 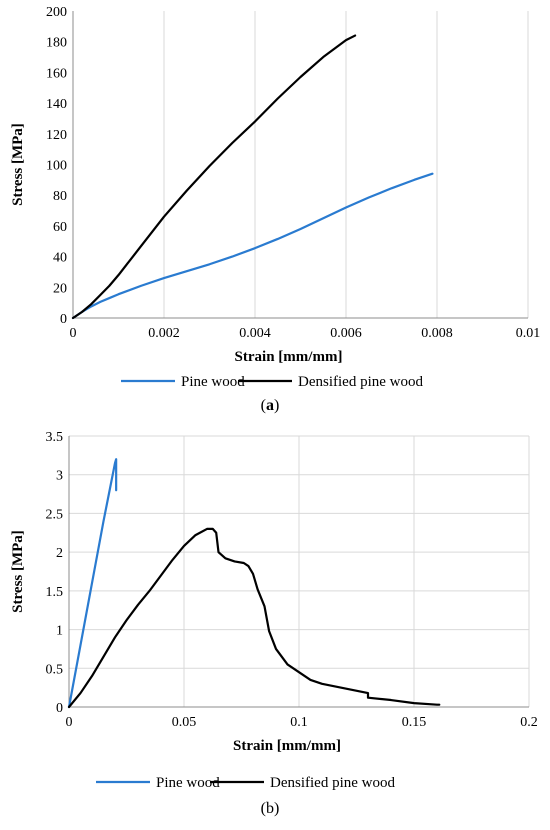 What do you see at coordinates (60, 196) in the screenshot?
I see `y-tick-label: 80` at bounding box center [60, 196].